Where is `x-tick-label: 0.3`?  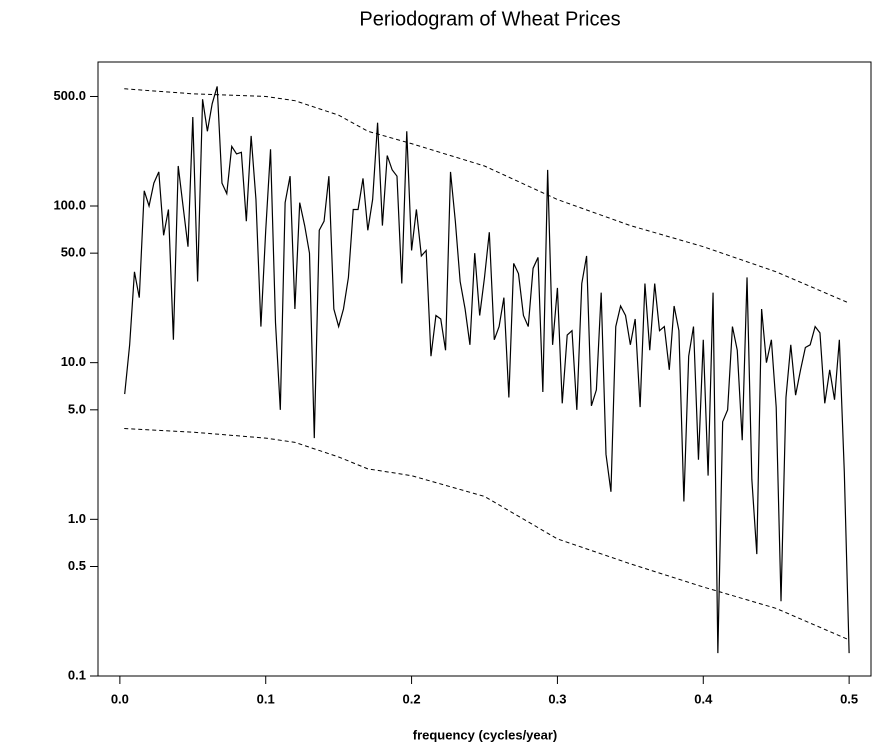
x-tick-label: 0.3 is located at coordinates (557, 698).